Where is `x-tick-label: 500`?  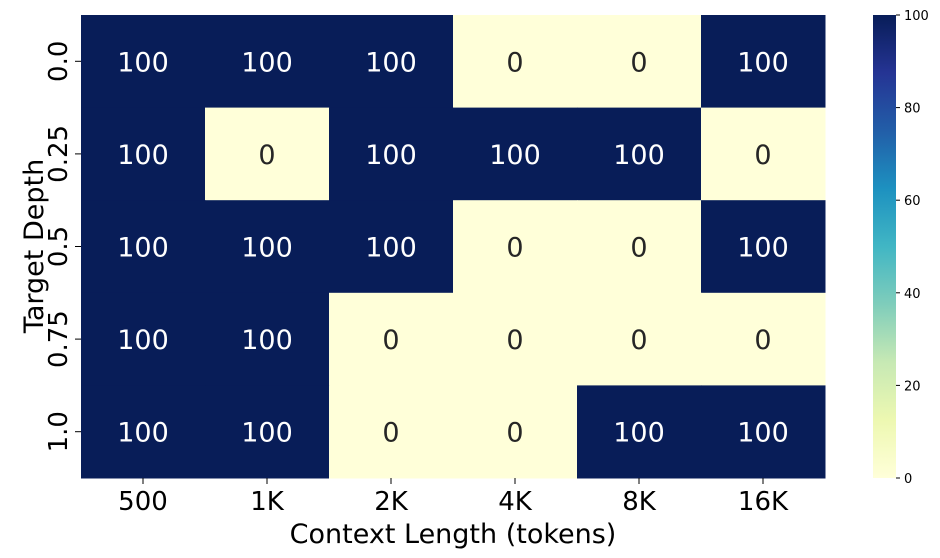
x-tick-label: 500 is located at coordinates (143, 502).